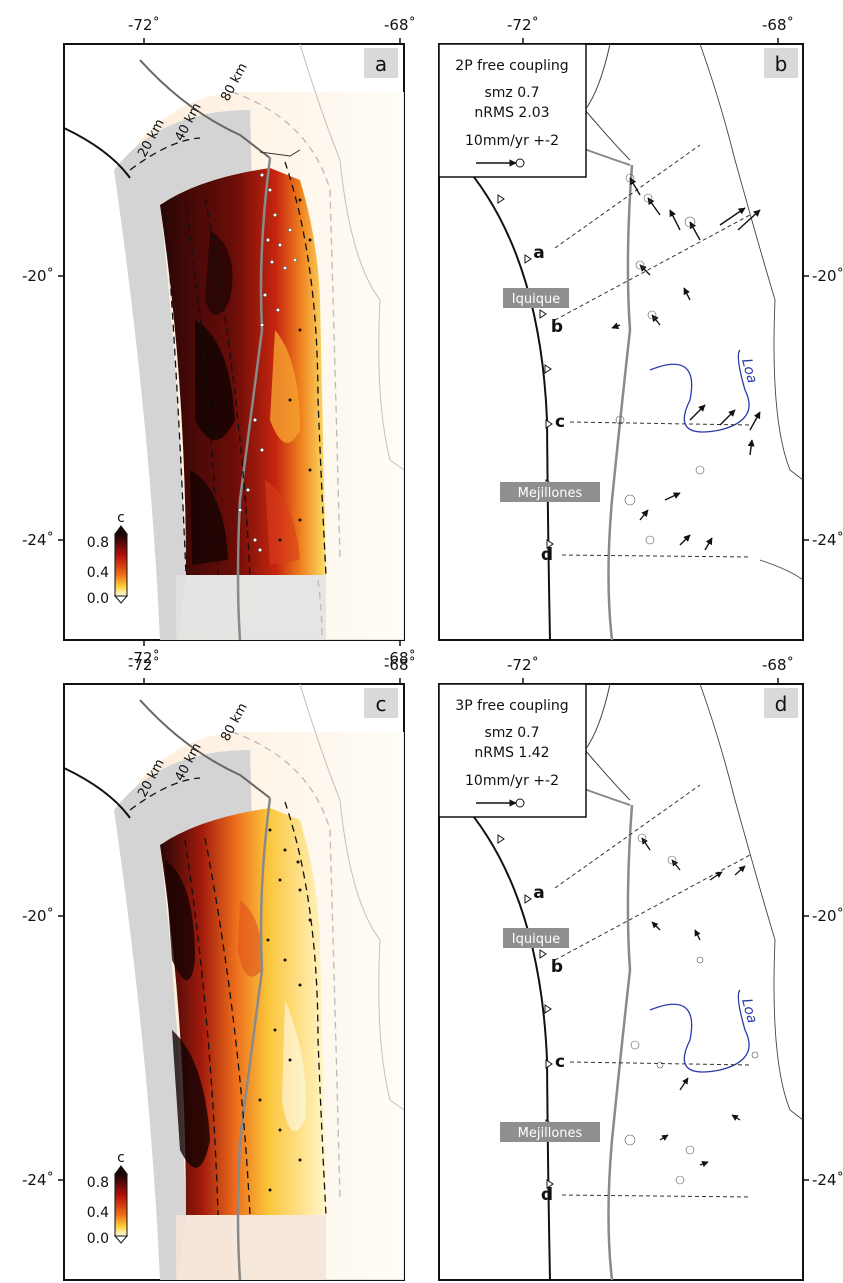 The width and height of the screenshot is (843, 1283). Describe the element at coordinates (511, 66) in the screenshot. I see `panel-b-legend-model: 2P free coupling` at that location.